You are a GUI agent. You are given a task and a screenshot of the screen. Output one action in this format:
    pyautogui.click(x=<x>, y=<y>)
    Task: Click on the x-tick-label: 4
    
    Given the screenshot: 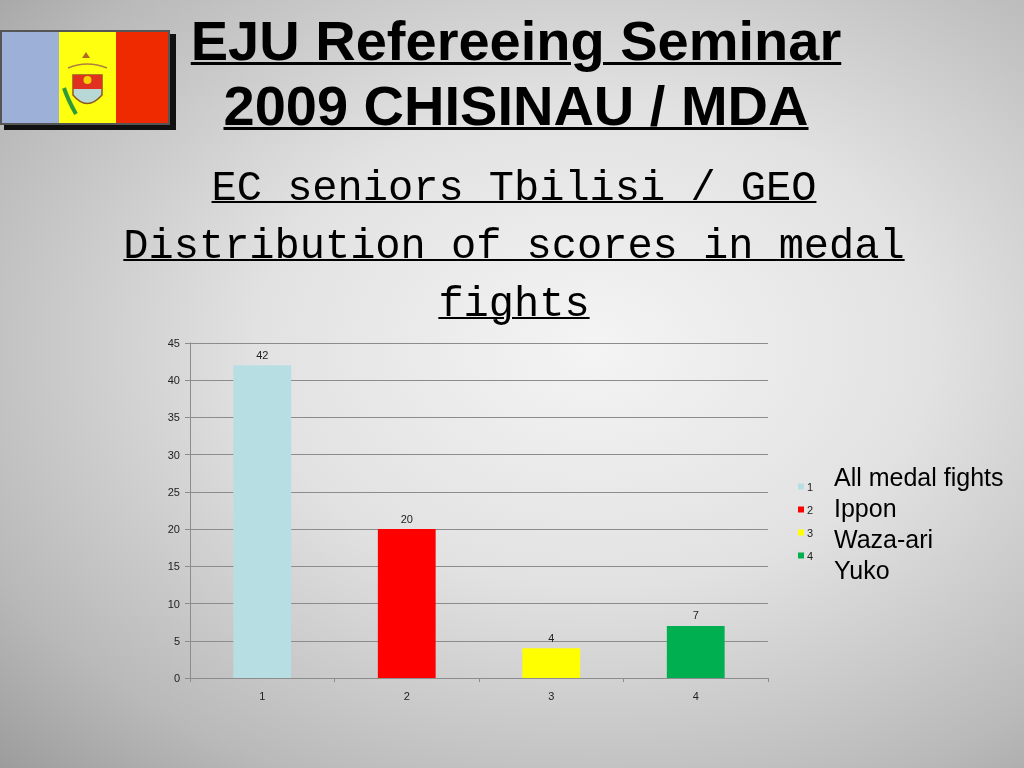 What is the action you would take?
    pyautogui.click(x=695, y=695)
    